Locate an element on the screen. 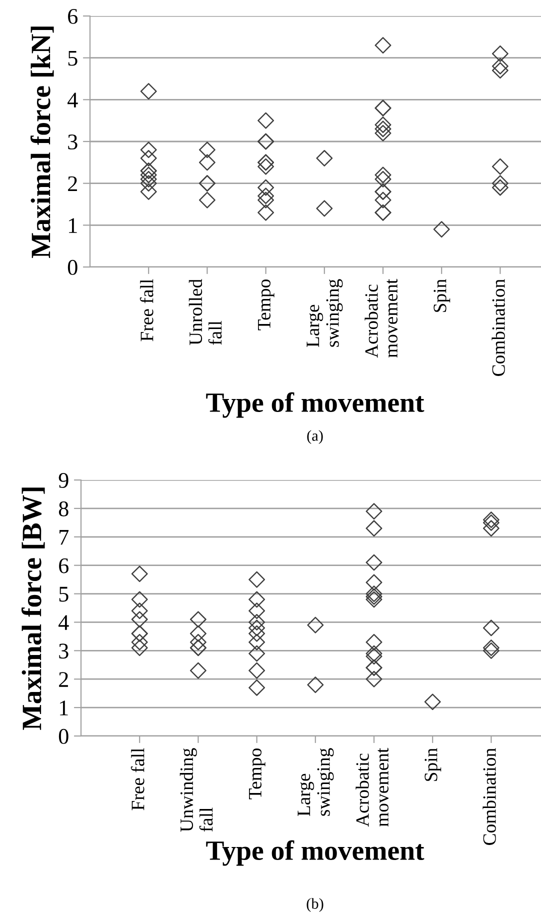  y-axis-title: Maximal force [BW] is located at coordinates (33, 609).